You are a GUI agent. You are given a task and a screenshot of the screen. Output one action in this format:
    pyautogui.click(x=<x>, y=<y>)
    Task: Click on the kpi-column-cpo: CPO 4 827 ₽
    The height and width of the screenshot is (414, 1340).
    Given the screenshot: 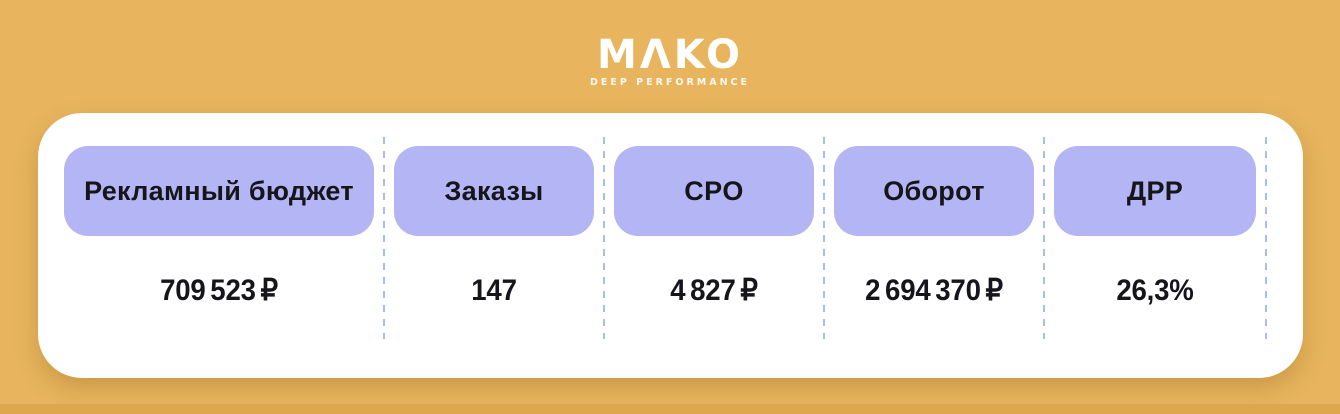 What is the action you would take?
    pyautogui.click(x=714, y=257)
    